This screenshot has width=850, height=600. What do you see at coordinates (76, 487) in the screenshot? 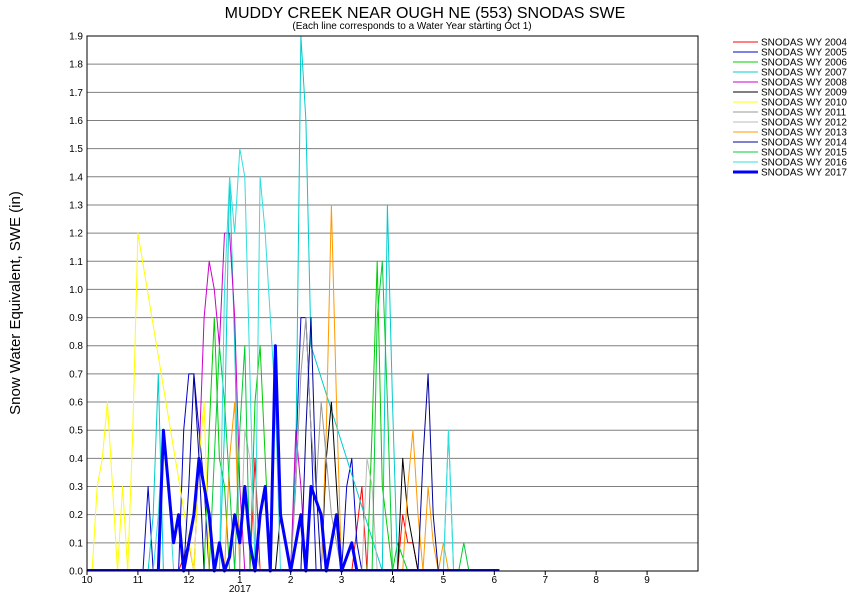
I see `y-tick-label: 0.3` at bounding box center [76, 487].